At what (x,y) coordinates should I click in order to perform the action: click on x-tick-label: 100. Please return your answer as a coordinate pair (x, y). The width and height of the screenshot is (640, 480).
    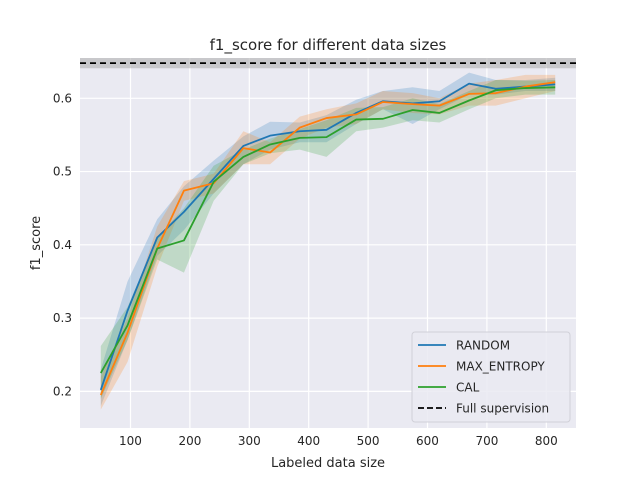
    Looking at the image, I should click on (130, 441).